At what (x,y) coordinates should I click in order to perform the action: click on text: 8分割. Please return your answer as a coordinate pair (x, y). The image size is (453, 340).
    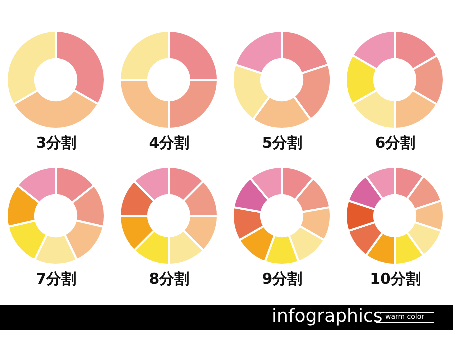
    Looking at the image, I should click on (169, 279).